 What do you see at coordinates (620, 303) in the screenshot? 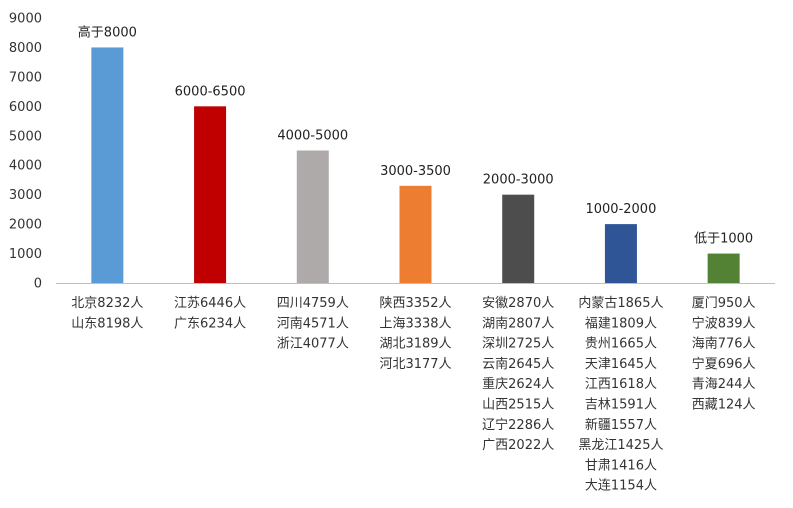
I see `category-label-6-1: 内蒙古1865人` at bounding box center [620, 303].